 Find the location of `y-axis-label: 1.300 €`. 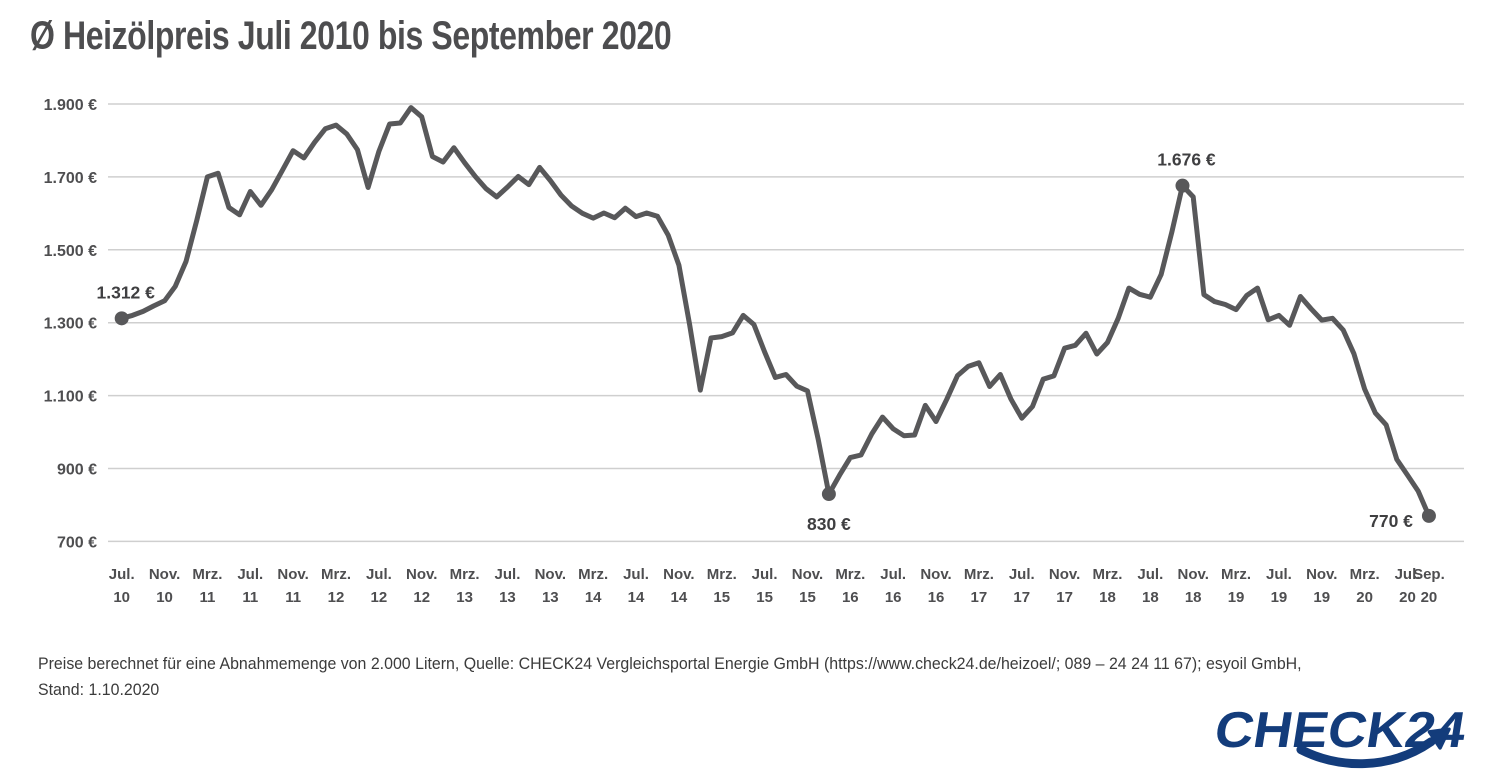

y-axis-label: 1.300 € is located at coordinates (70, 324).